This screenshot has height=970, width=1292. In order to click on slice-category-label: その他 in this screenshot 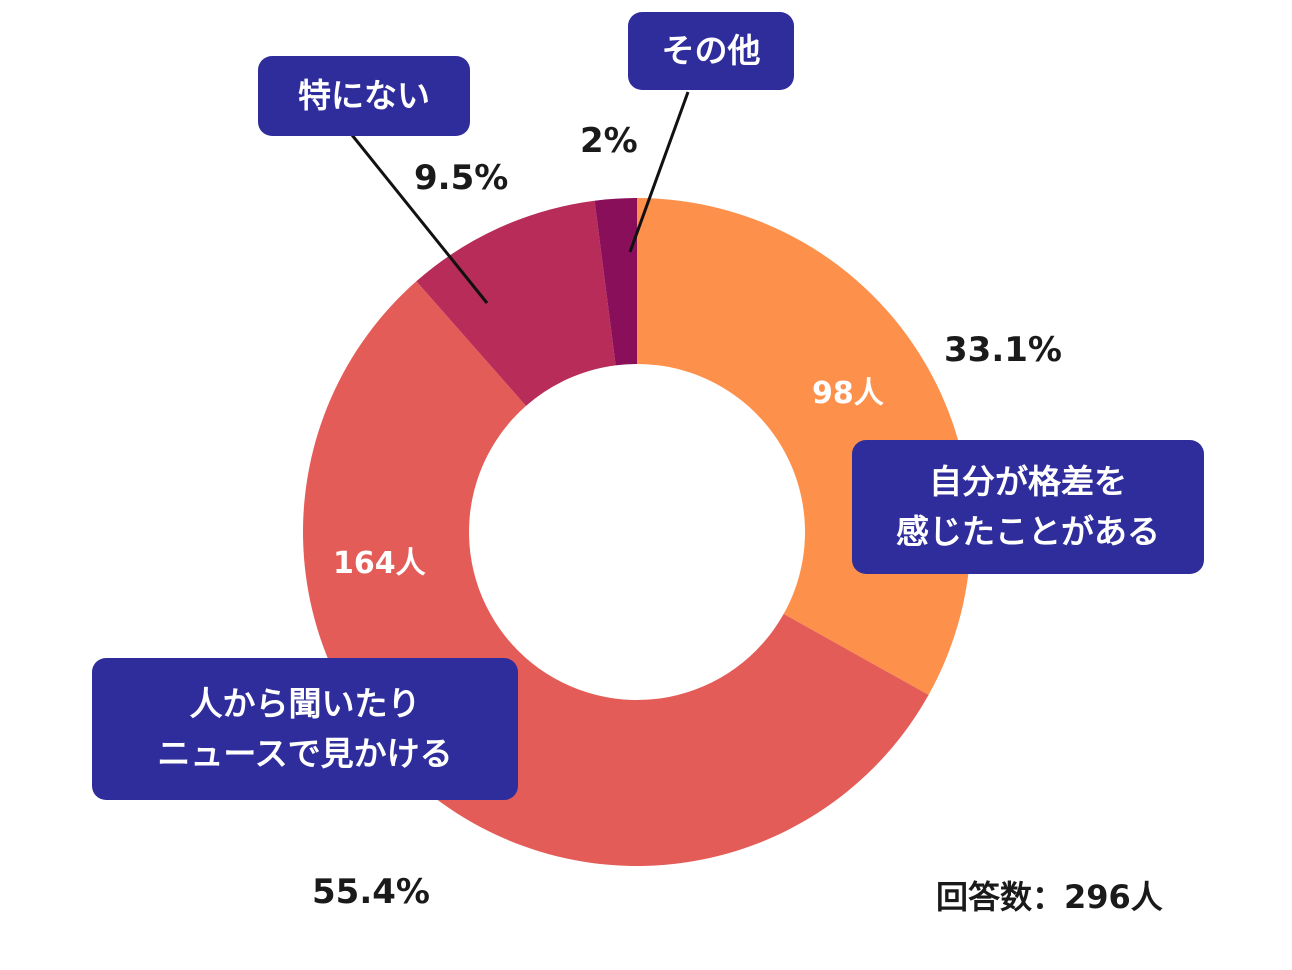, I will do `click(711, 51)`.